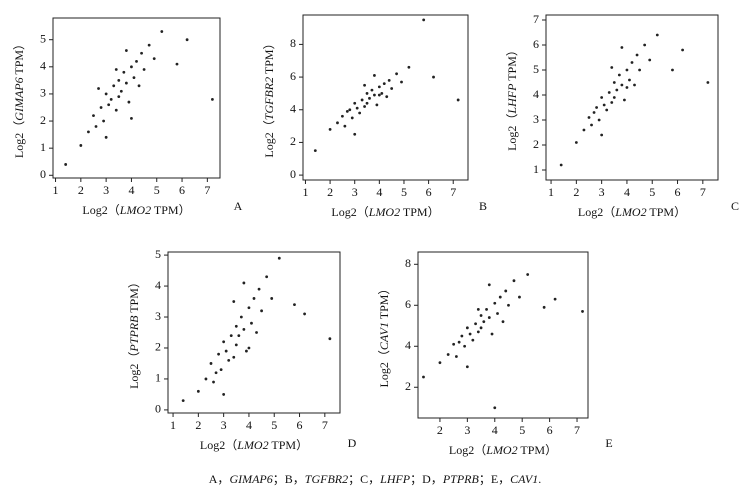  I want to click on y-axis-label: Log2（CAV1 TPM）, so click(384, 335).